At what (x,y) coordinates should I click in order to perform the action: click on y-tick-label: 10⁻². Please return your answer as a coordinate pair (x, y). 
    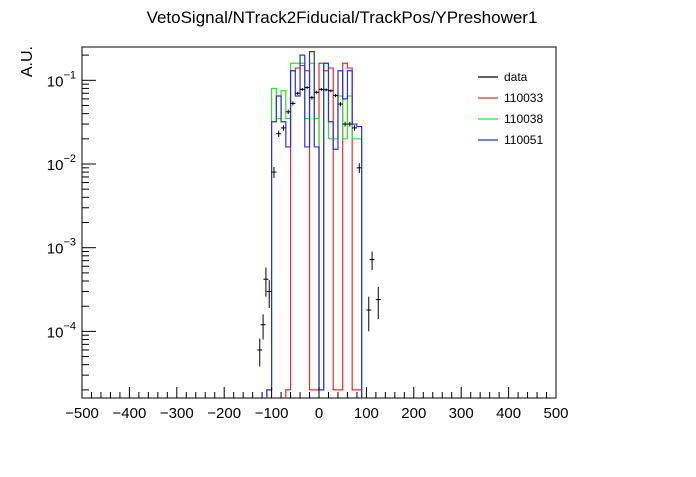
    Looking at the image, I should click on (61, 163).